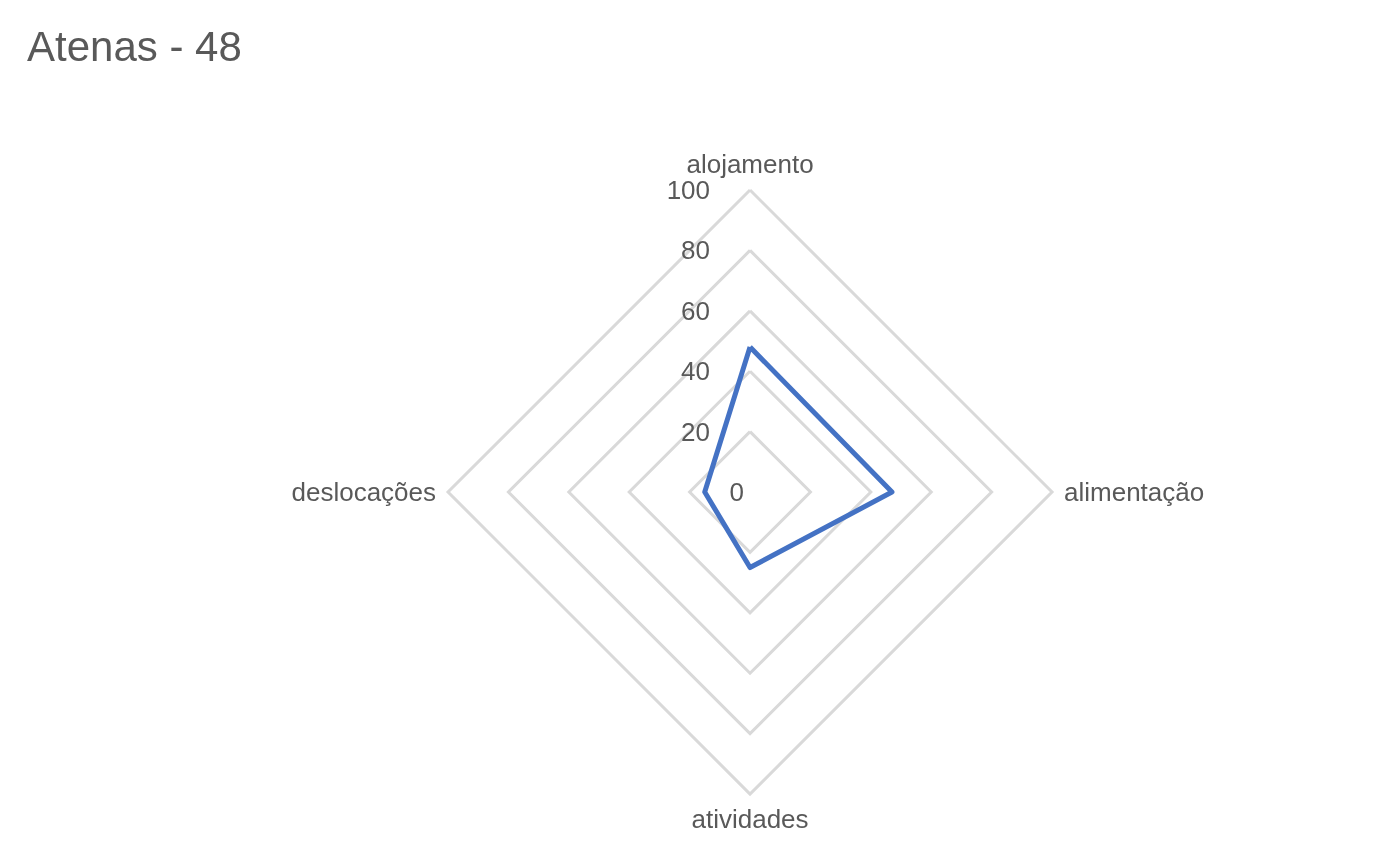 Image resolution: width=1398 pixels, height=852 pixels. Describe the element at coordinates (696, 371) in the screenshot. I see `y-tick-label: 40` at that location.